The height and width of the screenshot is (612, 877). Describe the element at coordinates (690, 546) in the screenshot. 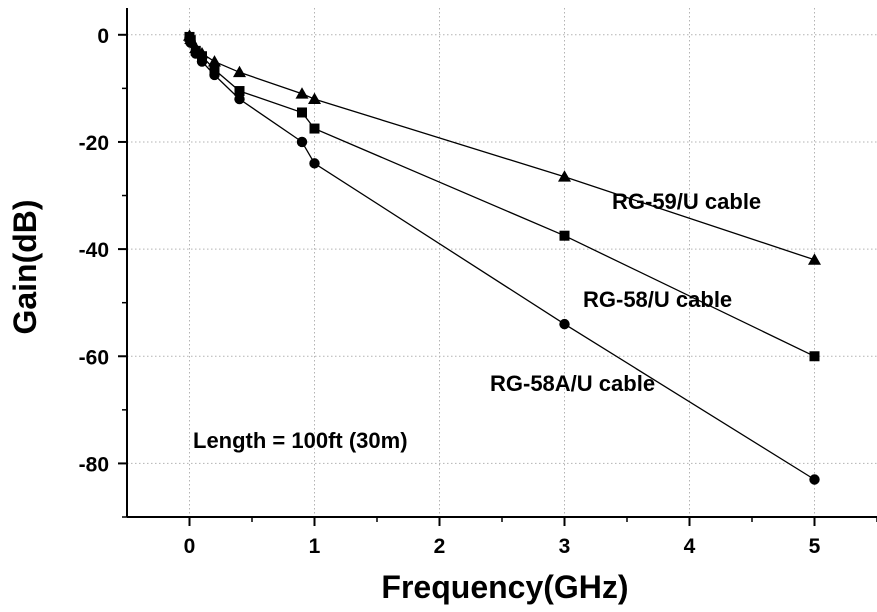

I see `x-tick-label: 4` at that location.